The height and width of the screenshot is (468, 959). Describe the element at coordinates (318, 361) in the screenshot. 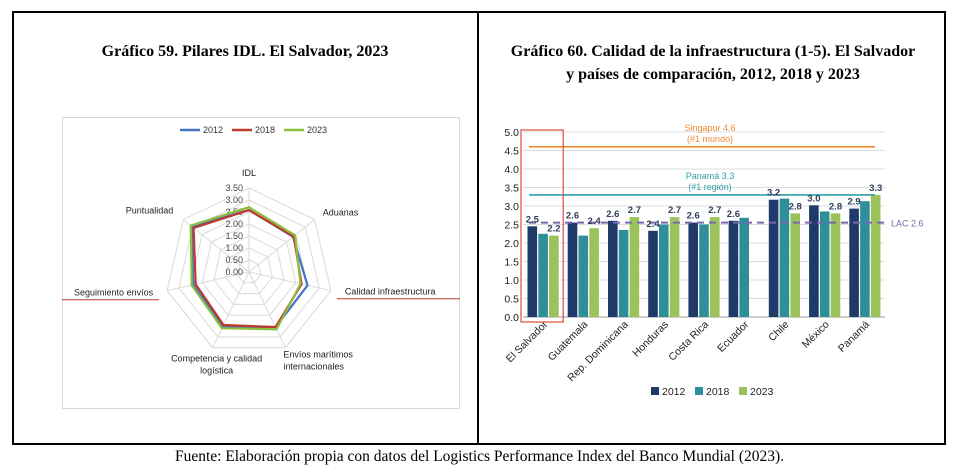

I see `radar-axis-label-envios-maritimos-internacionales: Envíos marítimos internacionales` at that location.